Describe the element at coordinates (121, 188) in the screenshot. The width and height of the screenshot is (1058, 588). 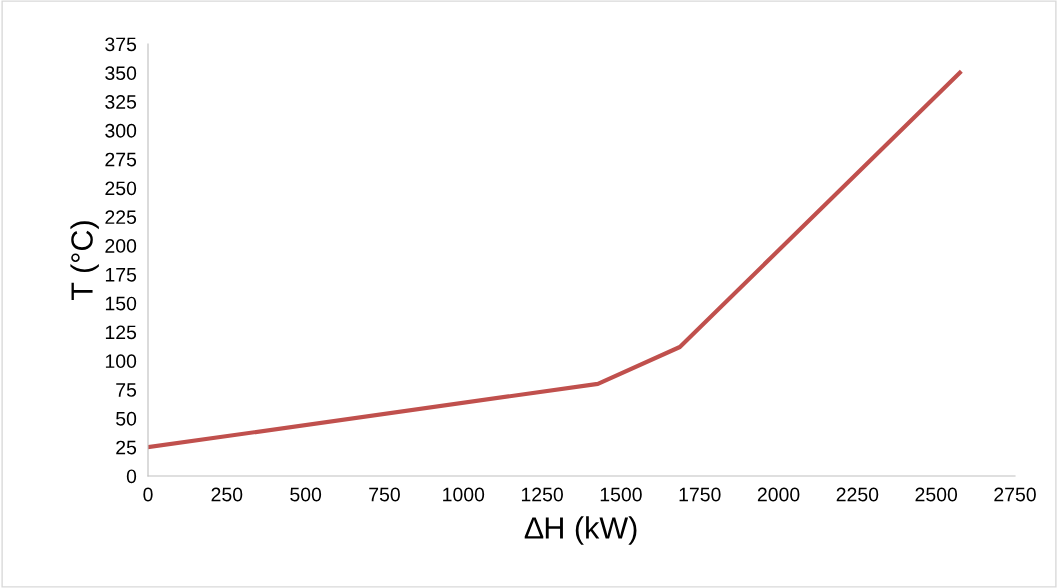
I see `y-tick-label: 250` at that location.